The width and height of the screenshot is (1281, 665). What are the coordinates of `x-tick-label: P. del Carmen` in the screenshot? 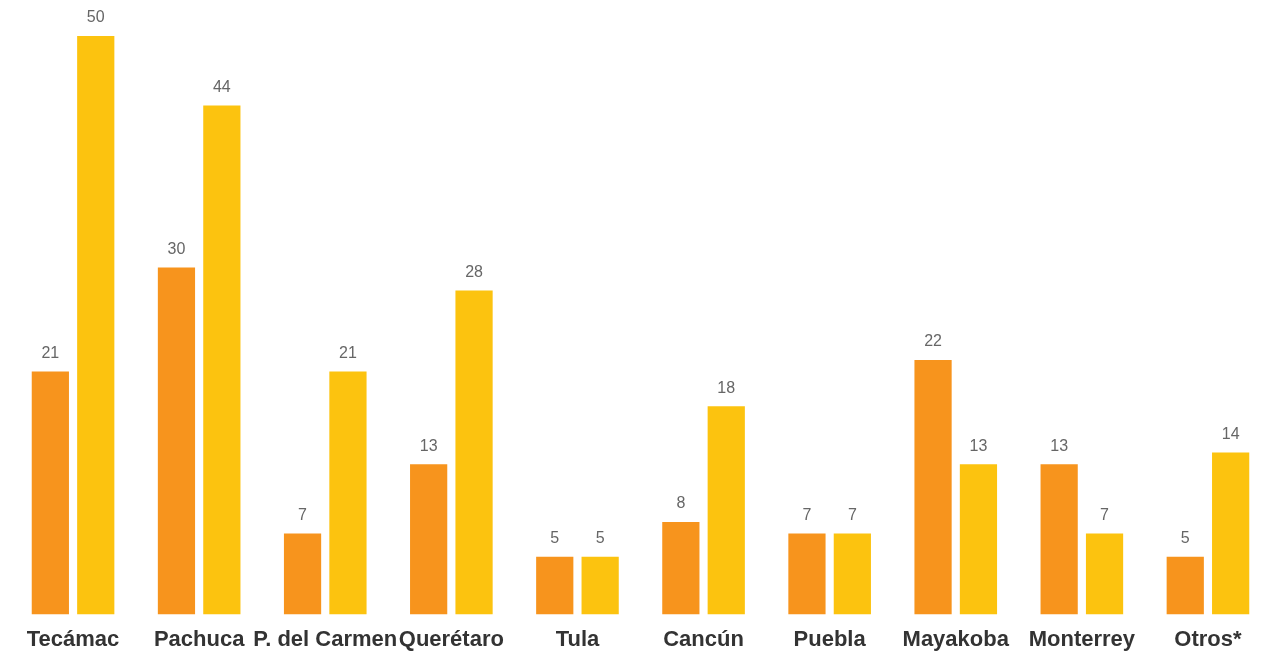 It's located at (325, 638).